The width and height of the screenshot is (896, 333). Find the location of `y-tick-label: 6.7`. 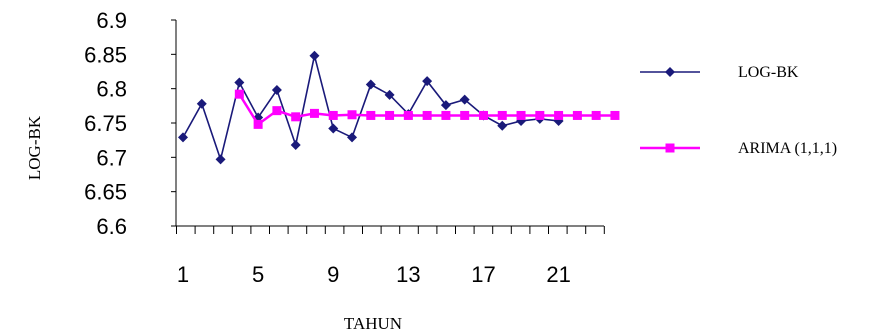

y-tick-label: 6.7 is located at coordinates (111, 157).